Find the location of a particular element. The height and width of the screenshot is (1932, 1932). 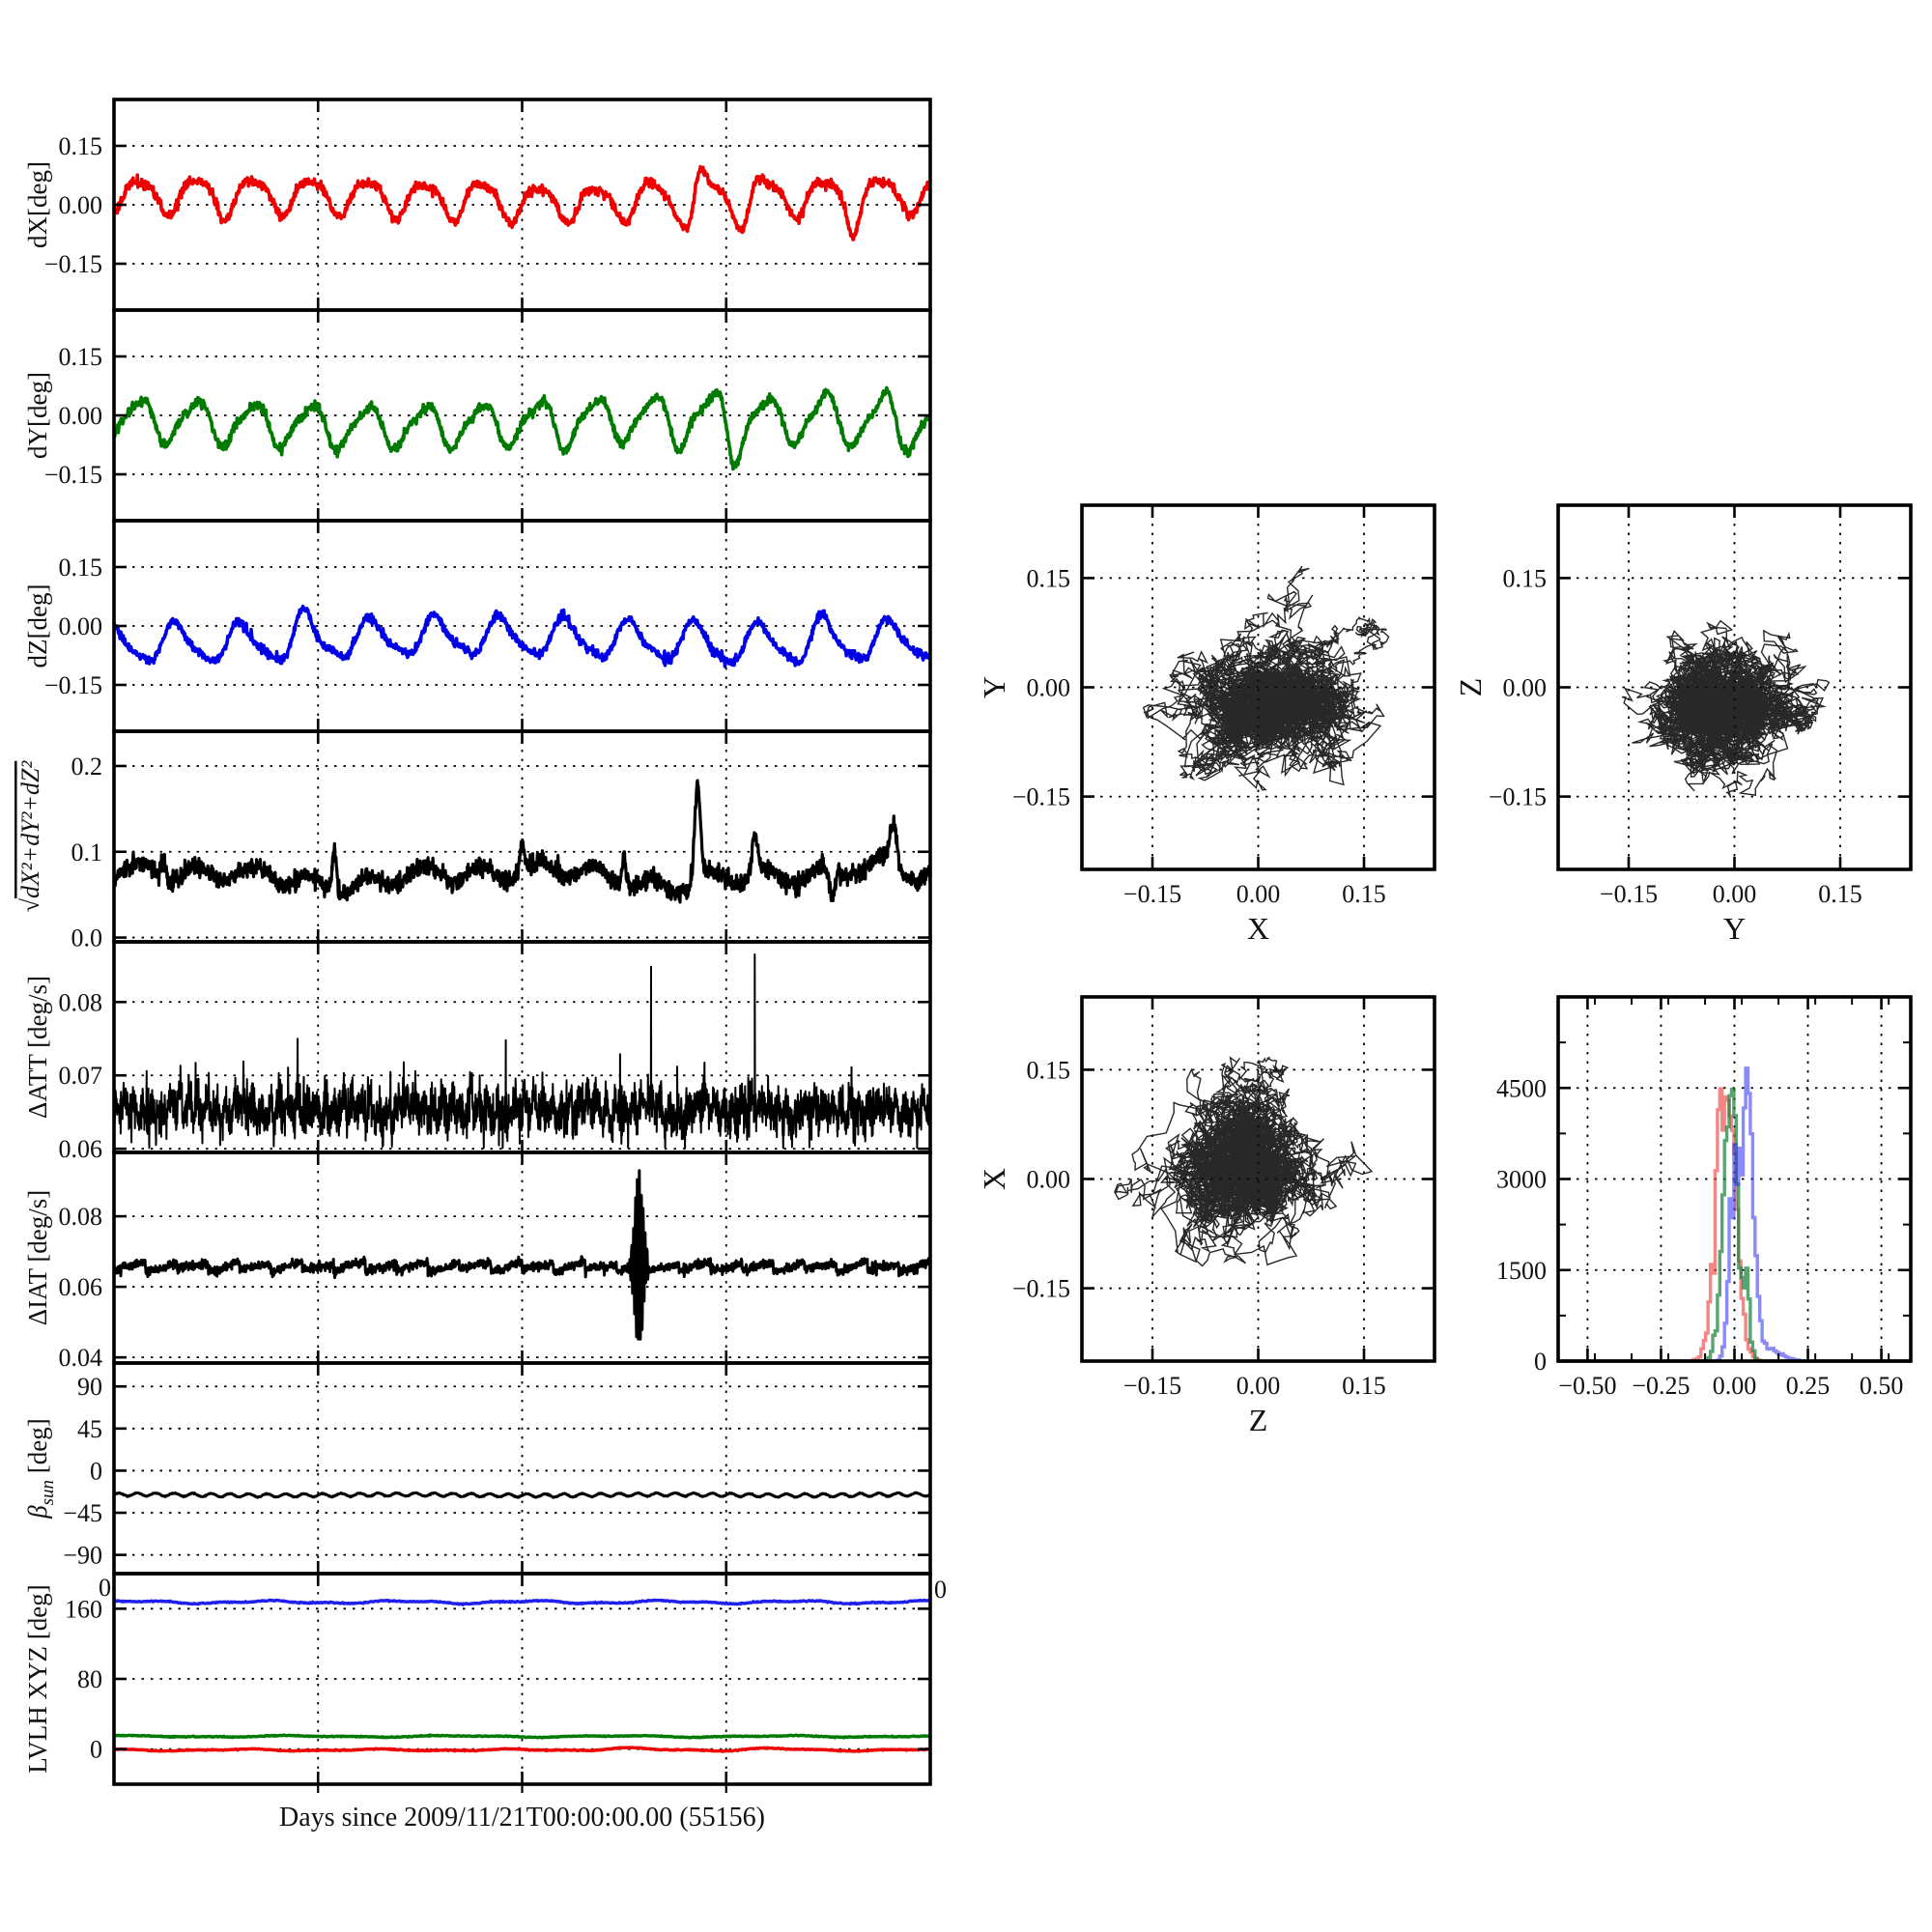

tick-label: 0.2 is located at coordinates (87, 767).